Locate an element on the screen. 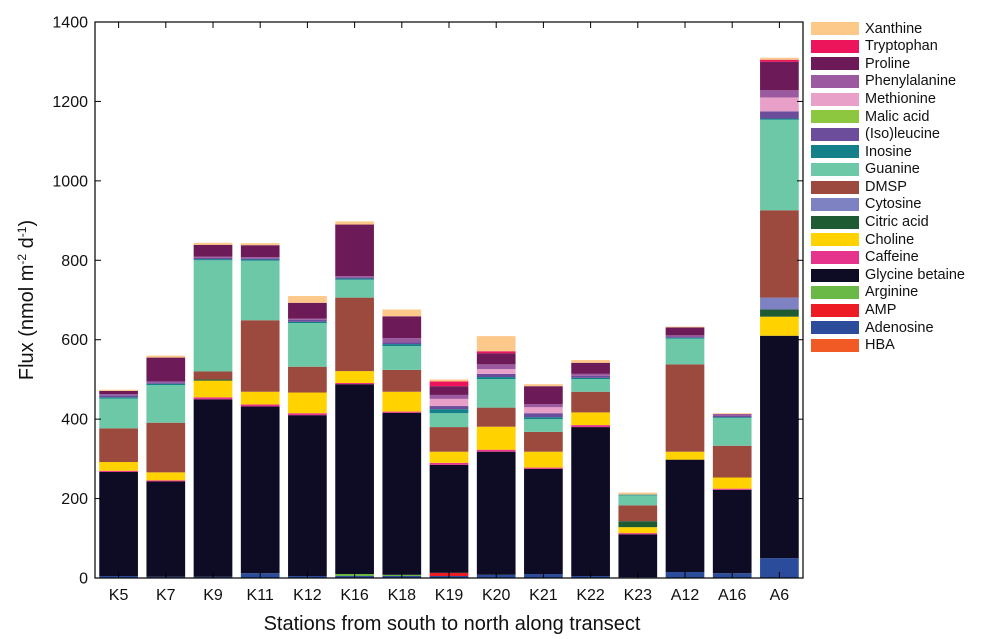 This screenshot has width=999, height=639. bar-segment-k16-iso-leucine is located at coordinates (354, 278).